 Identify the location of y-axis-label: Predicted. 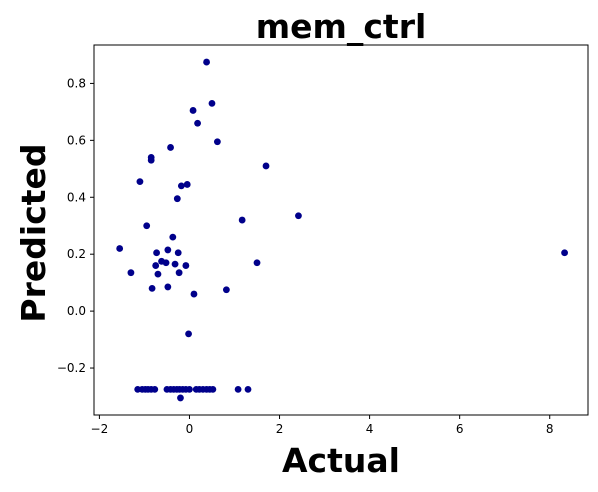
(33, 232).